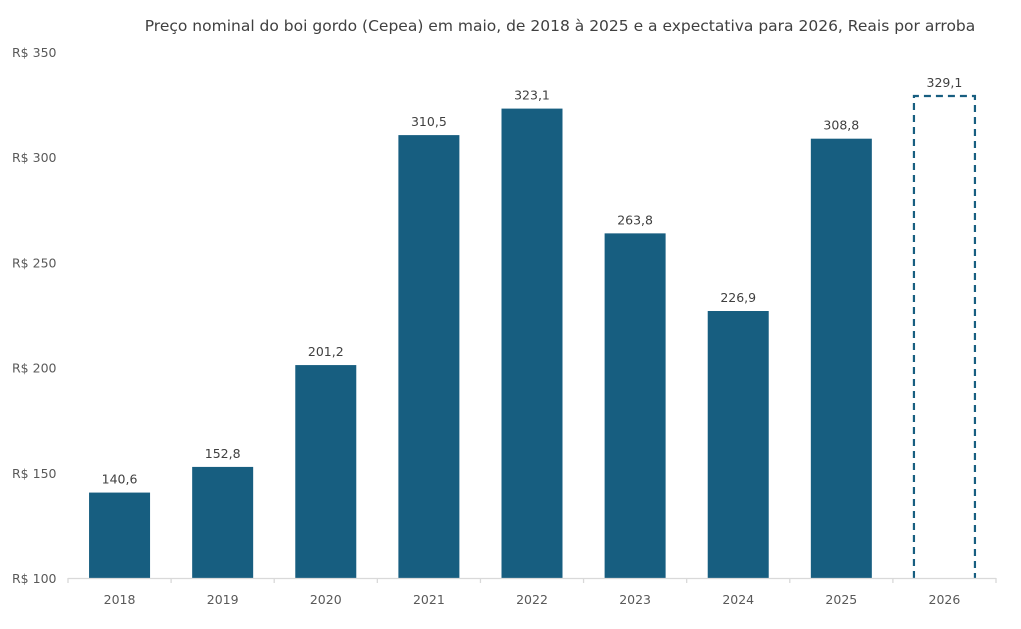 This screenshot has height=629, width=1021. What do you see at coordinates (34, 157) in the screenshot?
I see `y-tick-label: R$ 300` at bounding box center [34, 157].